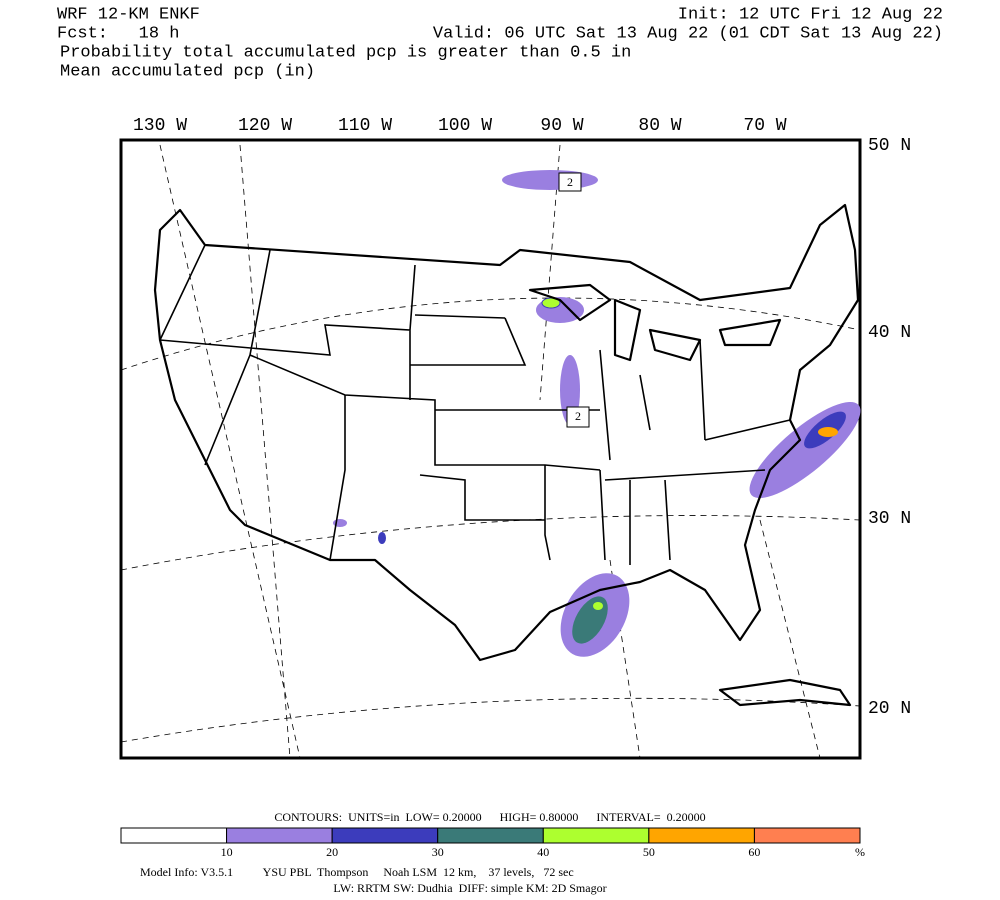  Describe the element at coordinates (160, 126) in the screenshot. I see `longitude-label: 130 W` at that location.